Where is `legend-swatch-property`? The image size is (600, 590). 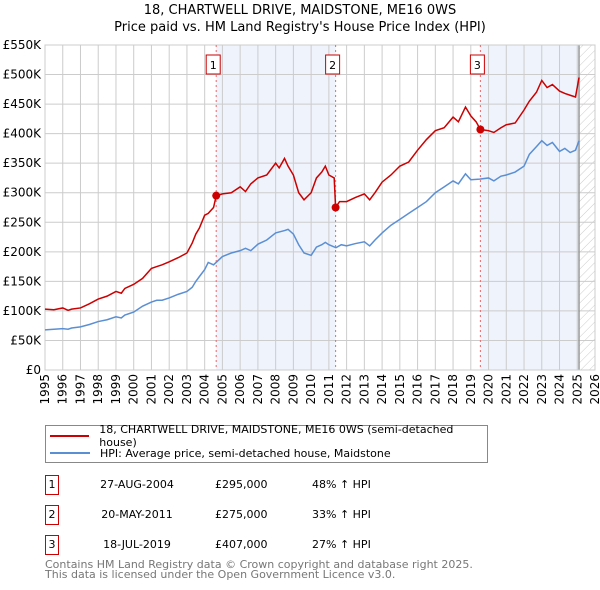 legend-swatch-property is located at coordinates (70, 436).